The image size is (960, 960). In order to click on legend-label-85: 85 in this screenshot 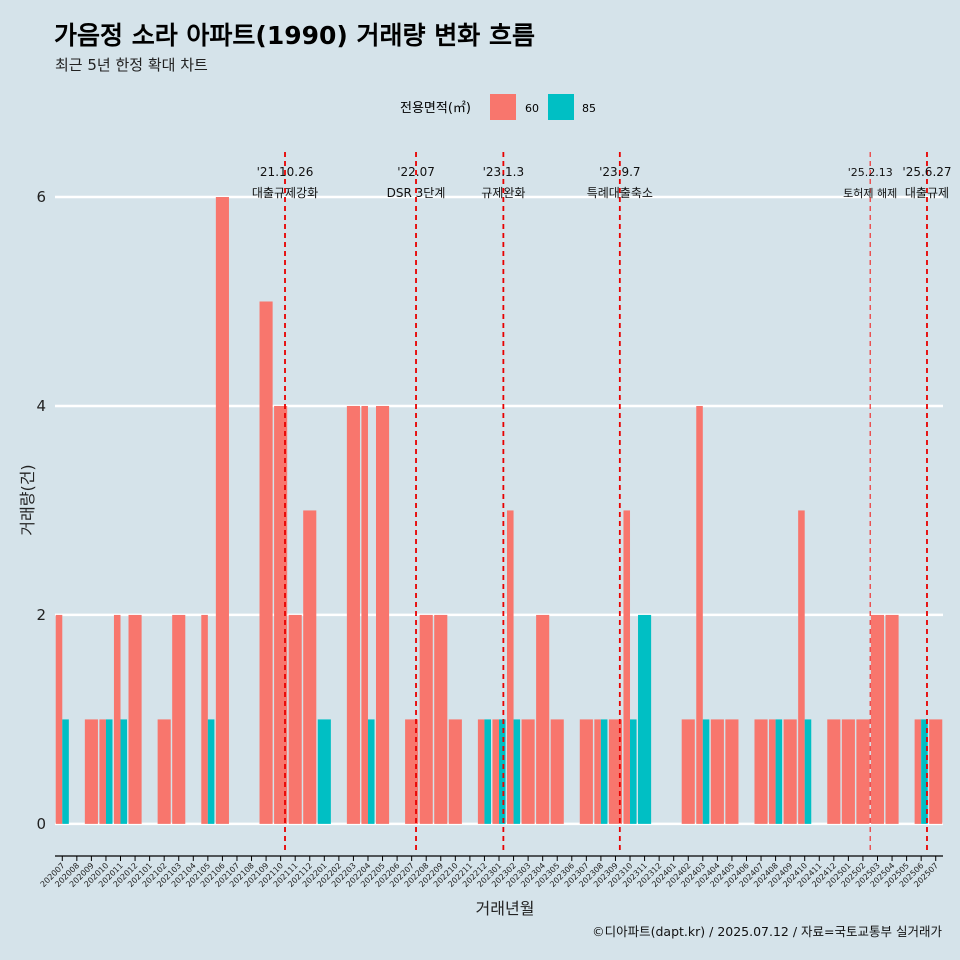, I will do `click(589, 108)`.